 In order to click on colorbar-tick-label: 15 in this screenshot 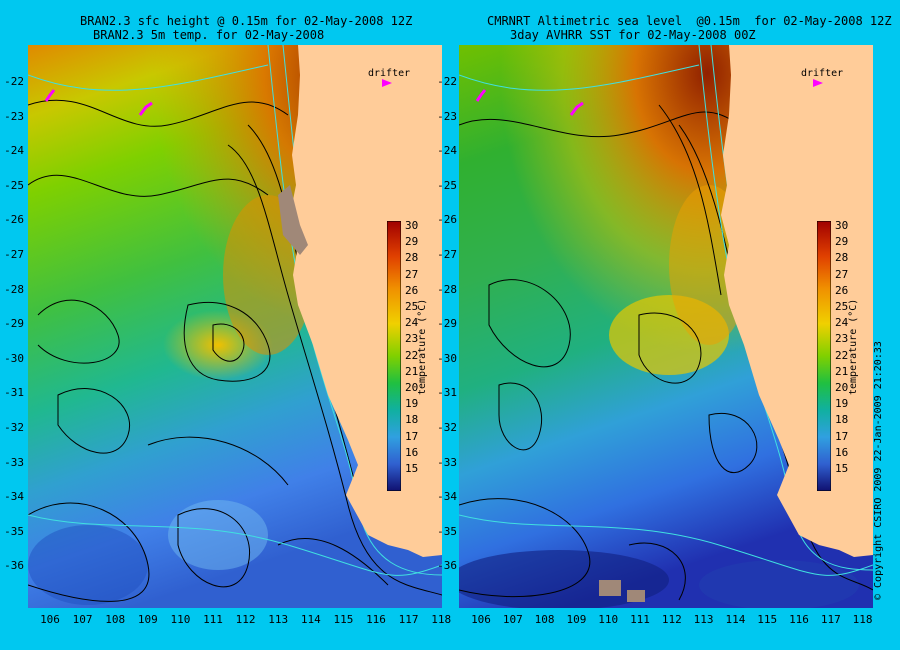, I will do `click(412, 468)`.